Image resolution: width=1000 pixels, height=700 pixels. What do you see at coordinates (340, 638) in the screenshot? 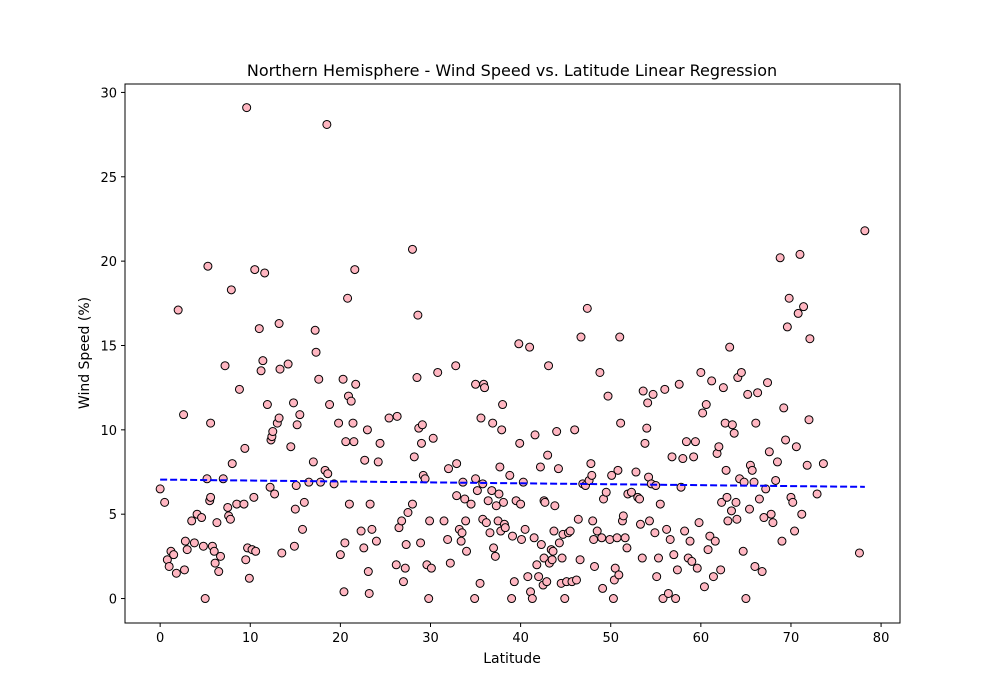
I see `x-tick-label: 20` at bounding box center [340, 638].